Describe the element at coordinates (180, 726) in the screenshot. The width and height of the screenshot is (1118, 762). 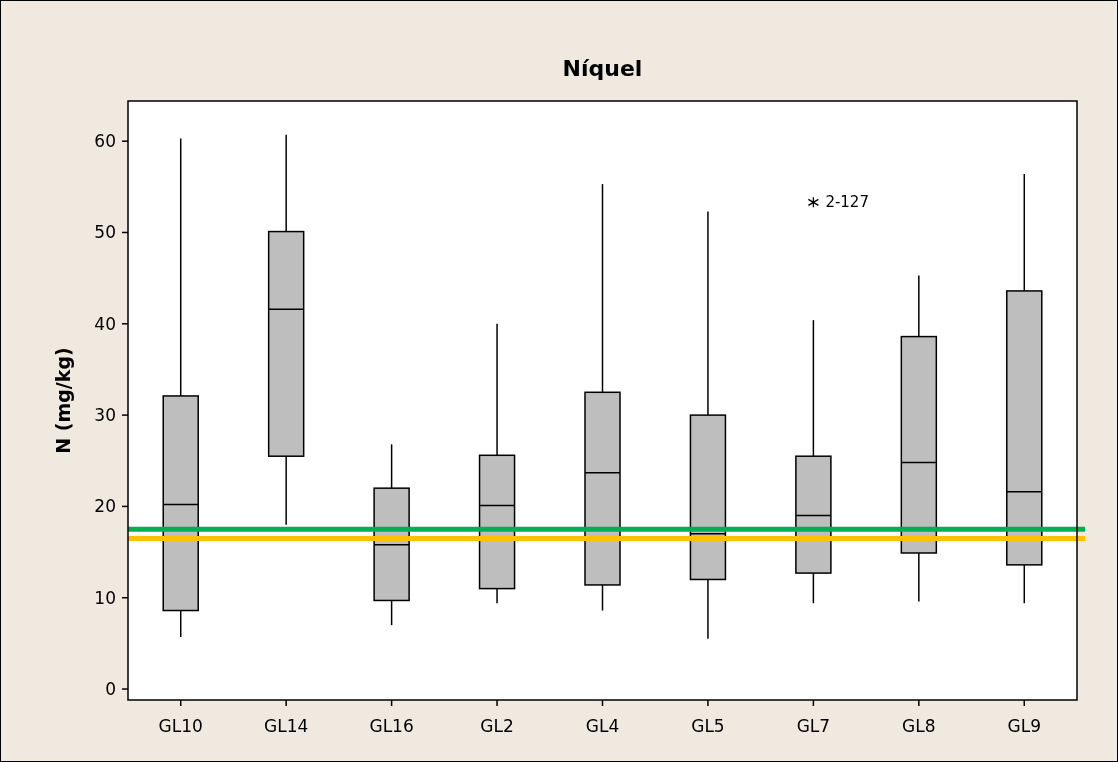
I see `x-tick-label: GL10` at that location.